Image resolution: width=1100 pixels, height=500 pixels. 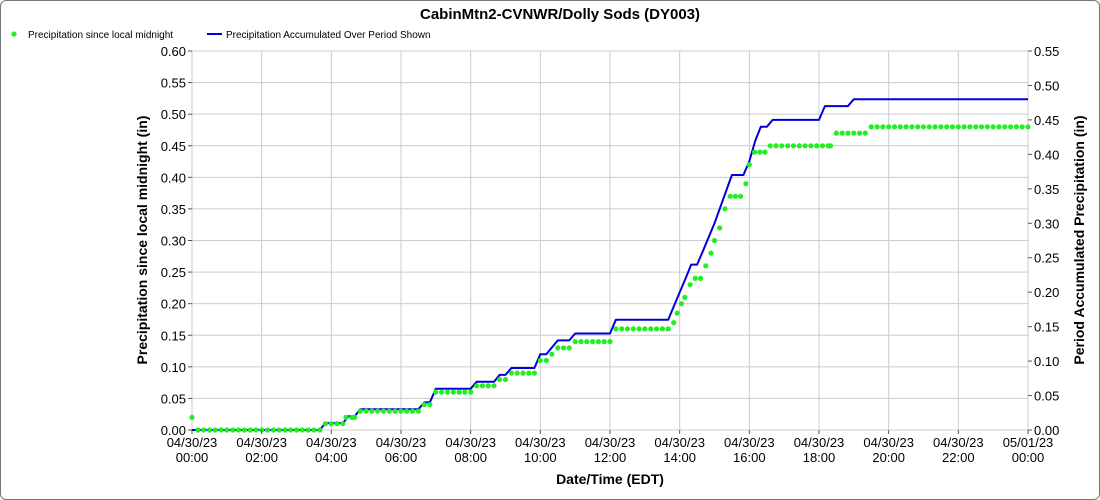 What do you see at coordinates (173, 146) in the screenshot?
I see `left-tick-label: 0.45` at bounding box center [173, 146].